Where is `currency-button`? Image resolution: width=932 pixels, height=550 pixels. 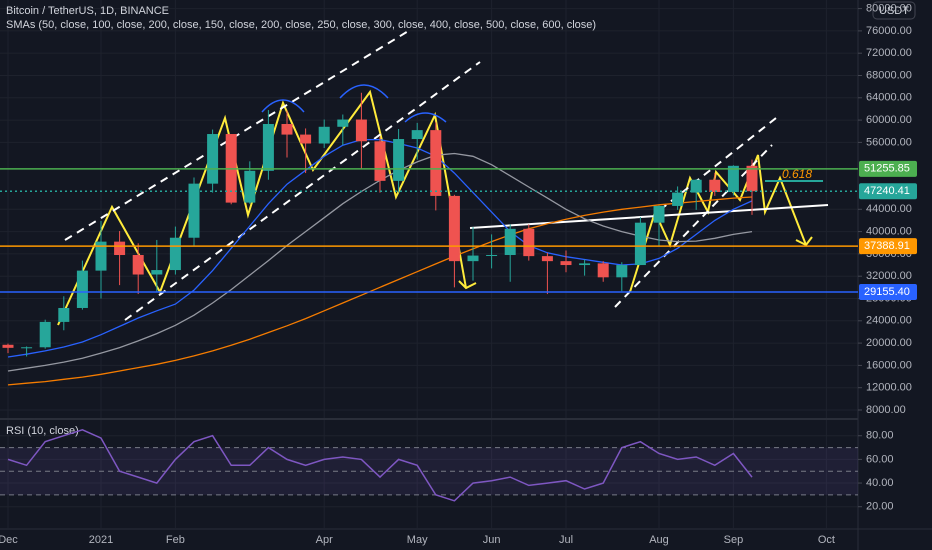 currency-button is located at coordinates (894, 10).